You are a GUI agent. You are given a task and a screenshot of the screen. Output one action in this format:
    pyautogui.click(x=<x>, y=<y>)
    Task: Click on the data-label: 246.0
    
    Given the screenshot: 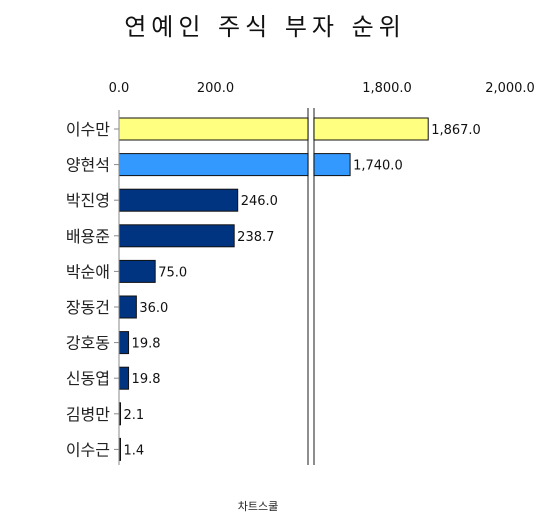 What is the action you would take?
    pyautogui.click(x=259, y=201)
    